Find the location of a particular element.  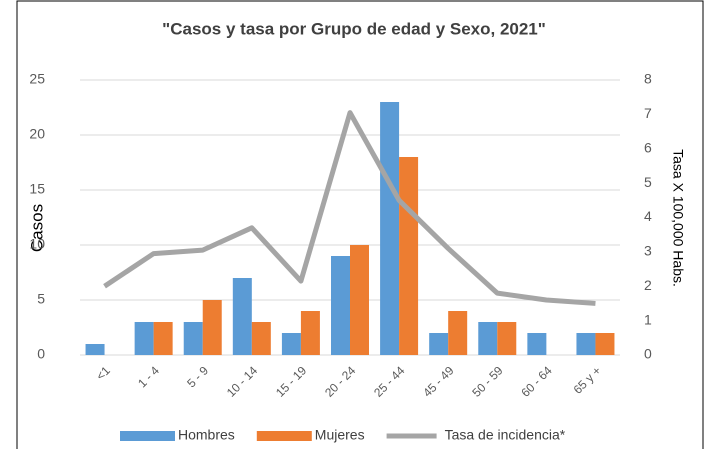

x-tick-label: 25 - 44 is located at coordinates (389, 381).